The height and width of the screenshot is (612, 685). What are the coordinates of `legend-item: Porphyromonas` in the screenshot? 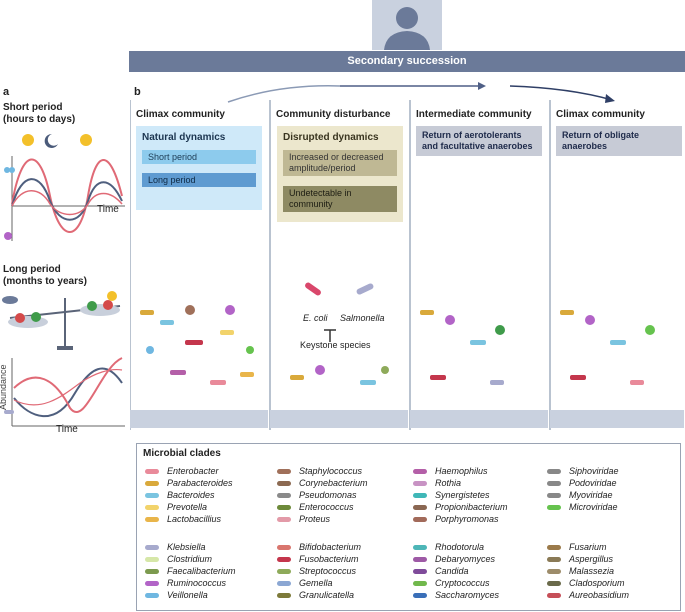 It's located at (467, 519).